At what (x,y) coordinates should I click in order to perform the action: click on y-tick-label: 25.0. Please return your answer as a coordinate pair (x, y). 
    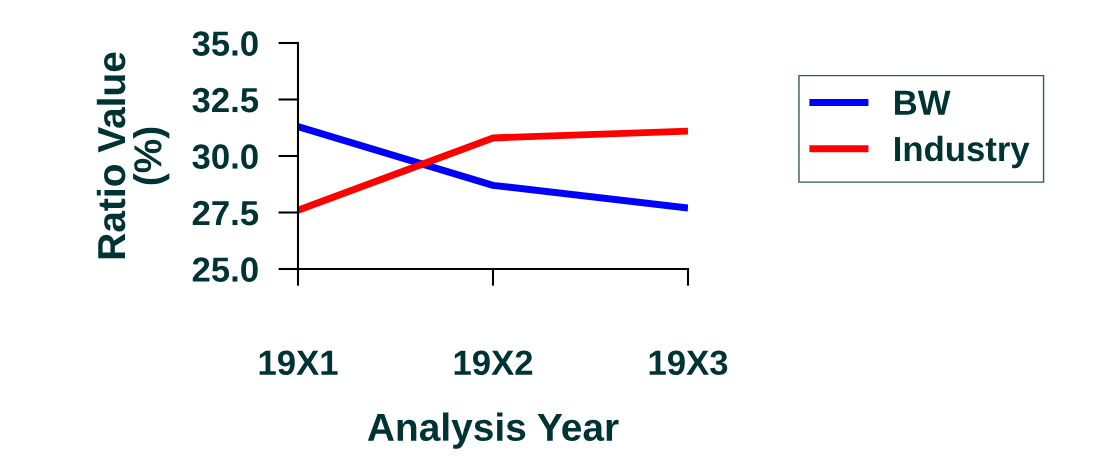
    Looking at the image, I should click on (225, 269).